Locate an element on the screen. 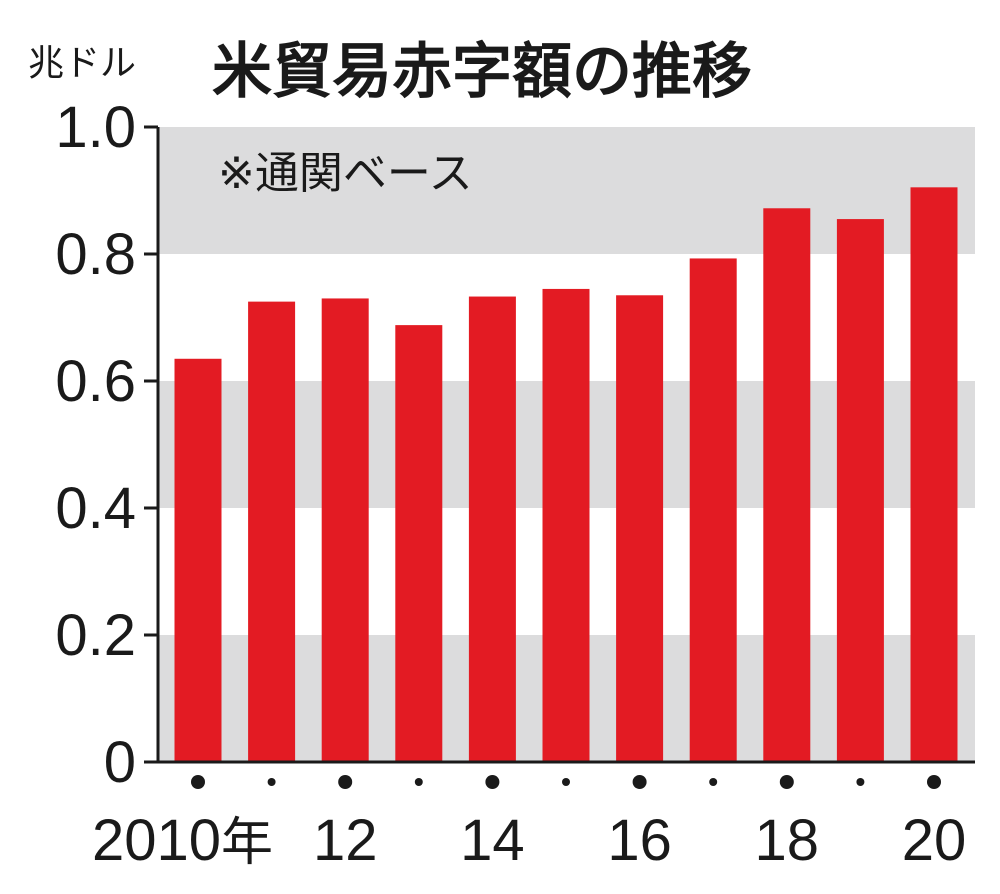 The width and height of the screenshot is (1000, 894). y-tick-label: 0 is located at coordinates (120, 762).